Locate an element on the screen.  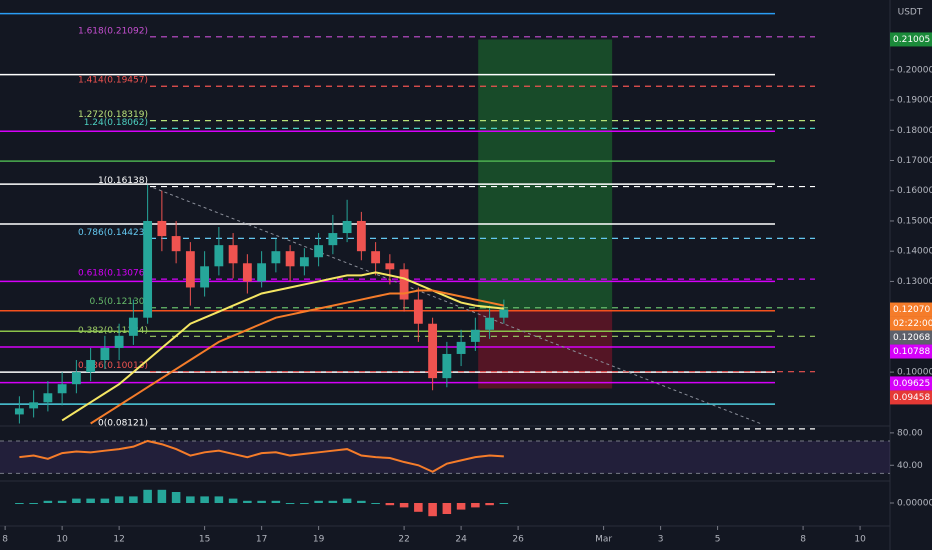
rsi-tick-label: 80.00 is located at coordinates (910, 433).